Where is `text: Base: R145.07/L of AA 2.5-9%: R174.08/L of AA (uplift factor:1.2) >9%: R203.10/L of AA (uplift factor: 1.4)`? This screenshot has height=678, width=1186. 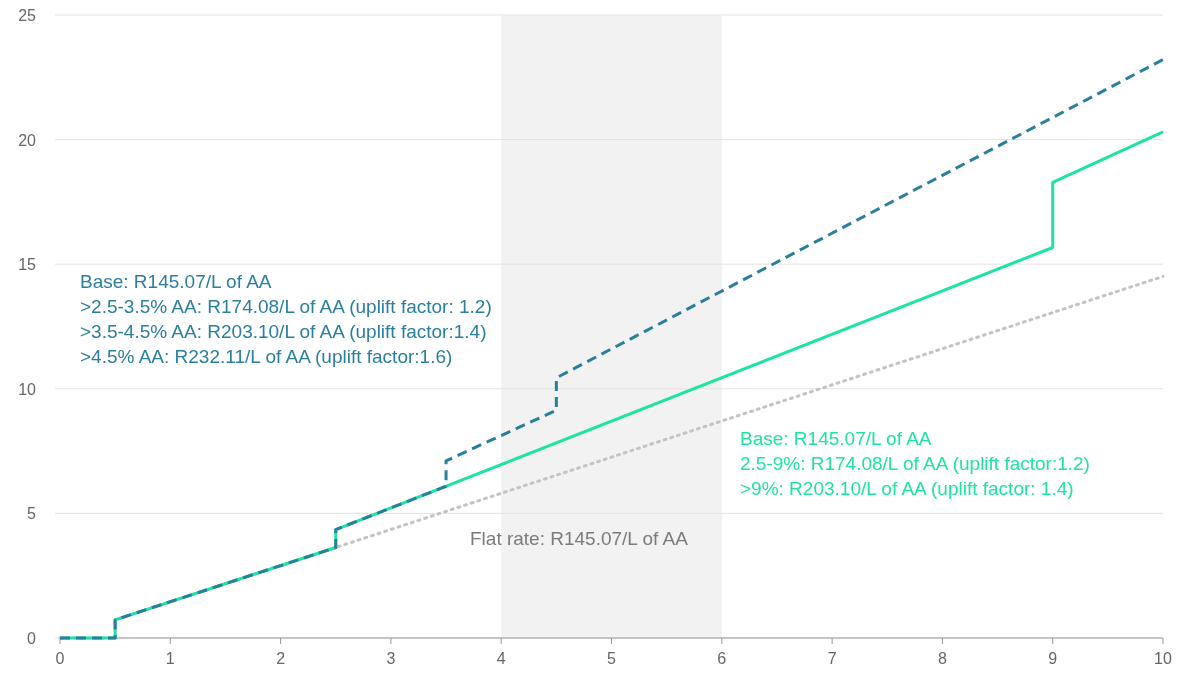 text: Base: R145.07/L of AA 2.5-9%: R174.08/L of AA (uplift factor:1.2) >9%: R203.10/L of AA (uplift factor: 1.4) is located at coordinates (915, 463).